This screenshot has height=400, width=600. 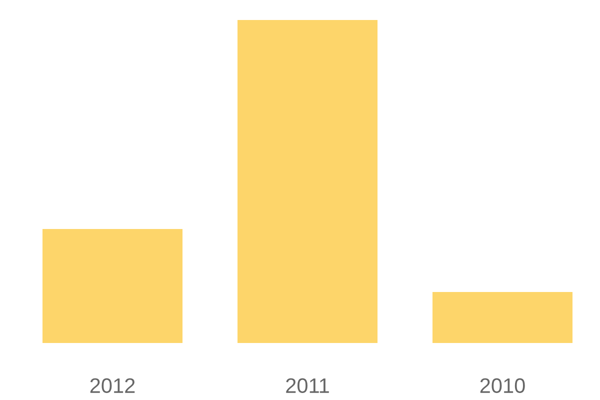 I want to click on x-tick-label: 2010, so click(x=502, y=386).